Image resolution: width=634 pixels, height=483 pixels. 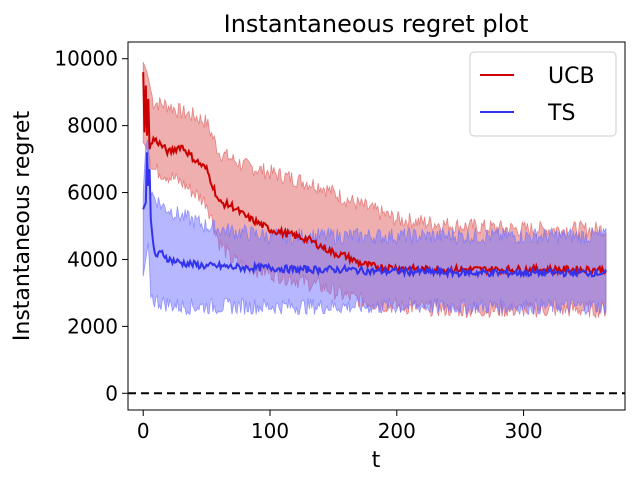 I want to click on legend-label-ucb: UCB, so click(x=571, y=76).